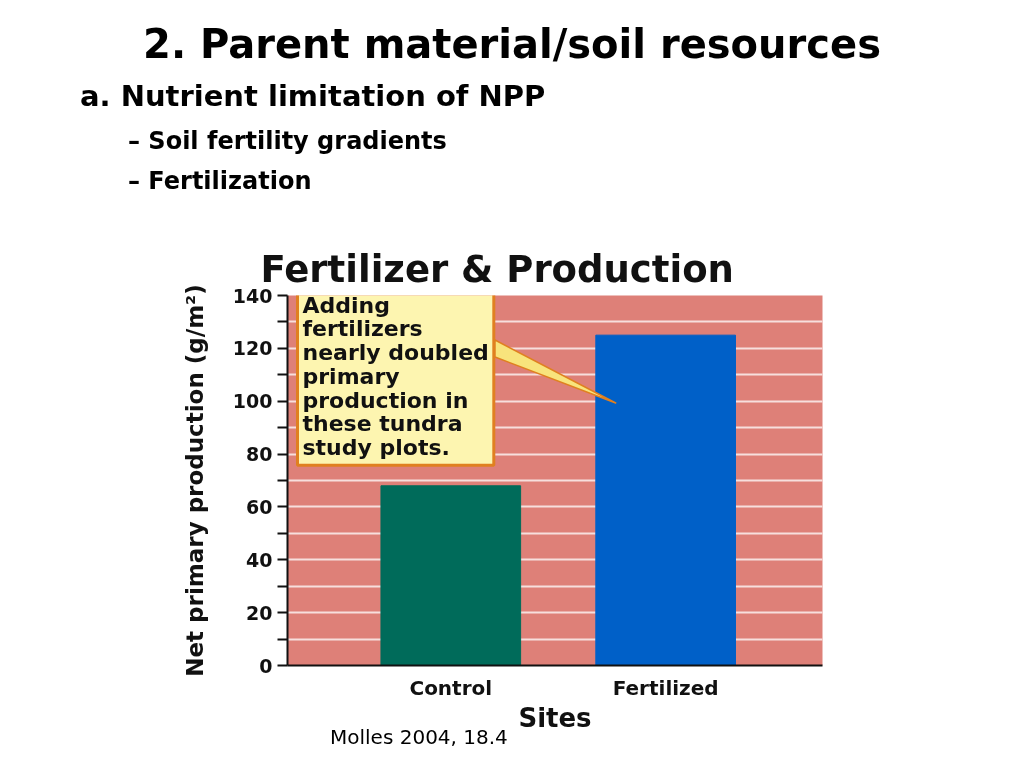 The width and height of the screenshot is (1024, 768). Describe the element at coordinates (259, 506) in the screenshot. I see `y-tick-label: 60` at that location.